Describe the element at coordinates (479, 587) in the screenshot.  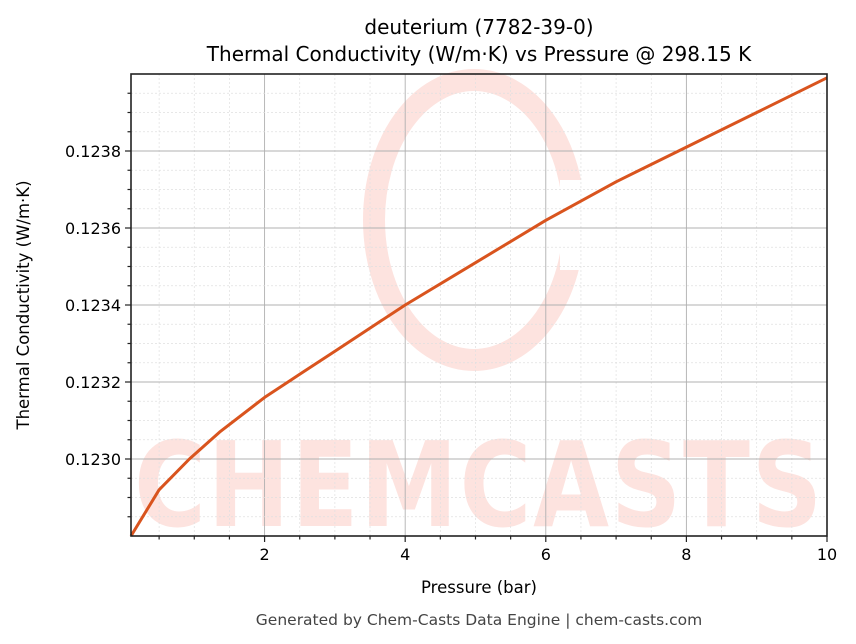
I see `x-axis-label: Pressure (bar)` at that location.